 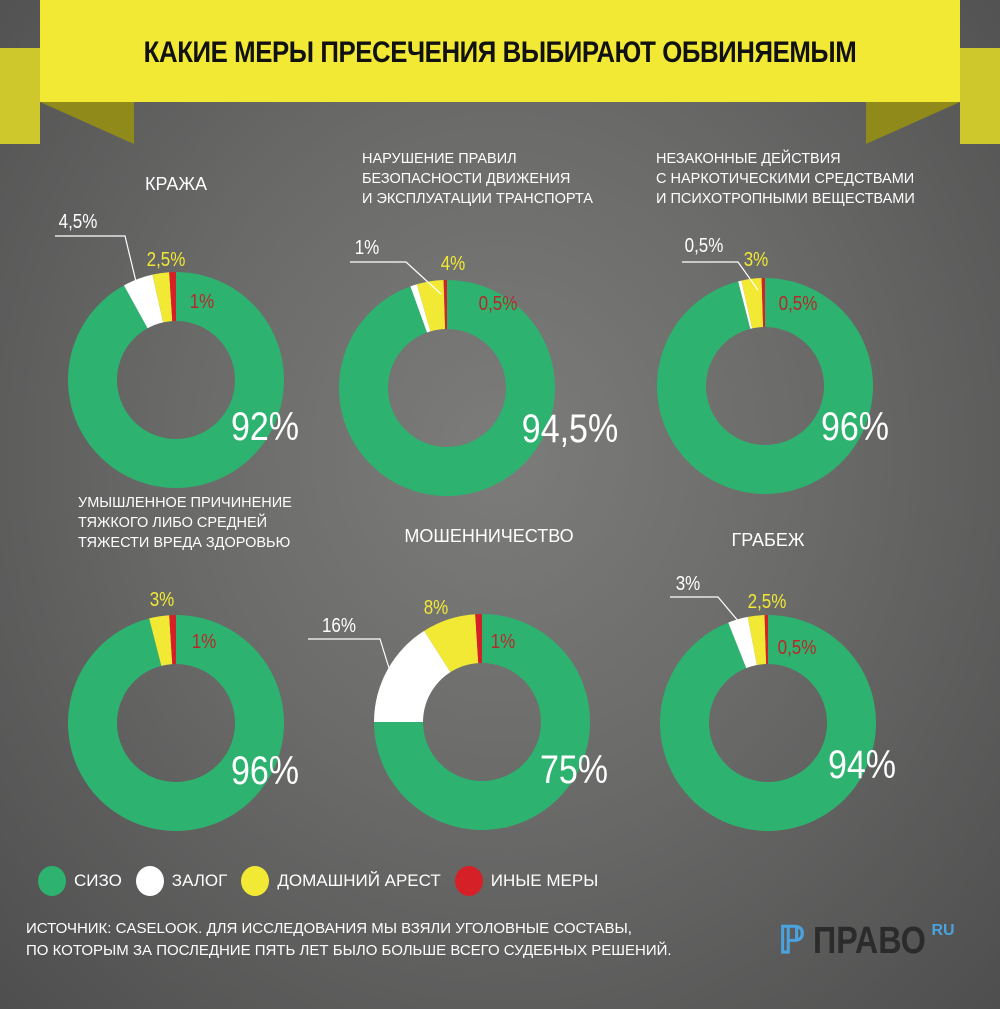 What do you see at coordinates (98, 880) in the screenshot?
I see `legend-label: СИЗО` at bounding box center [98, 880].